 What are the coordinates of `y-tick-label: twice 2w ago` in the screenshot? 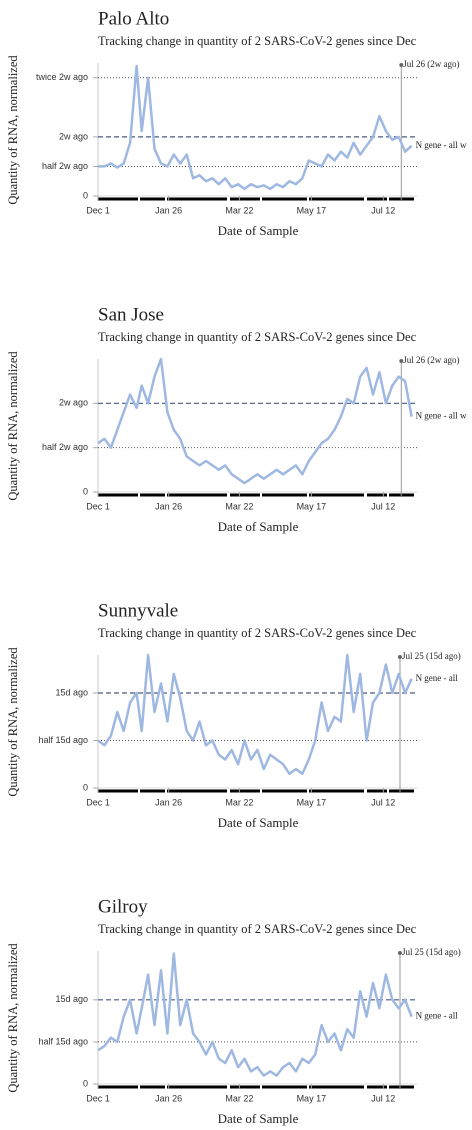 It's located at (62, 77).